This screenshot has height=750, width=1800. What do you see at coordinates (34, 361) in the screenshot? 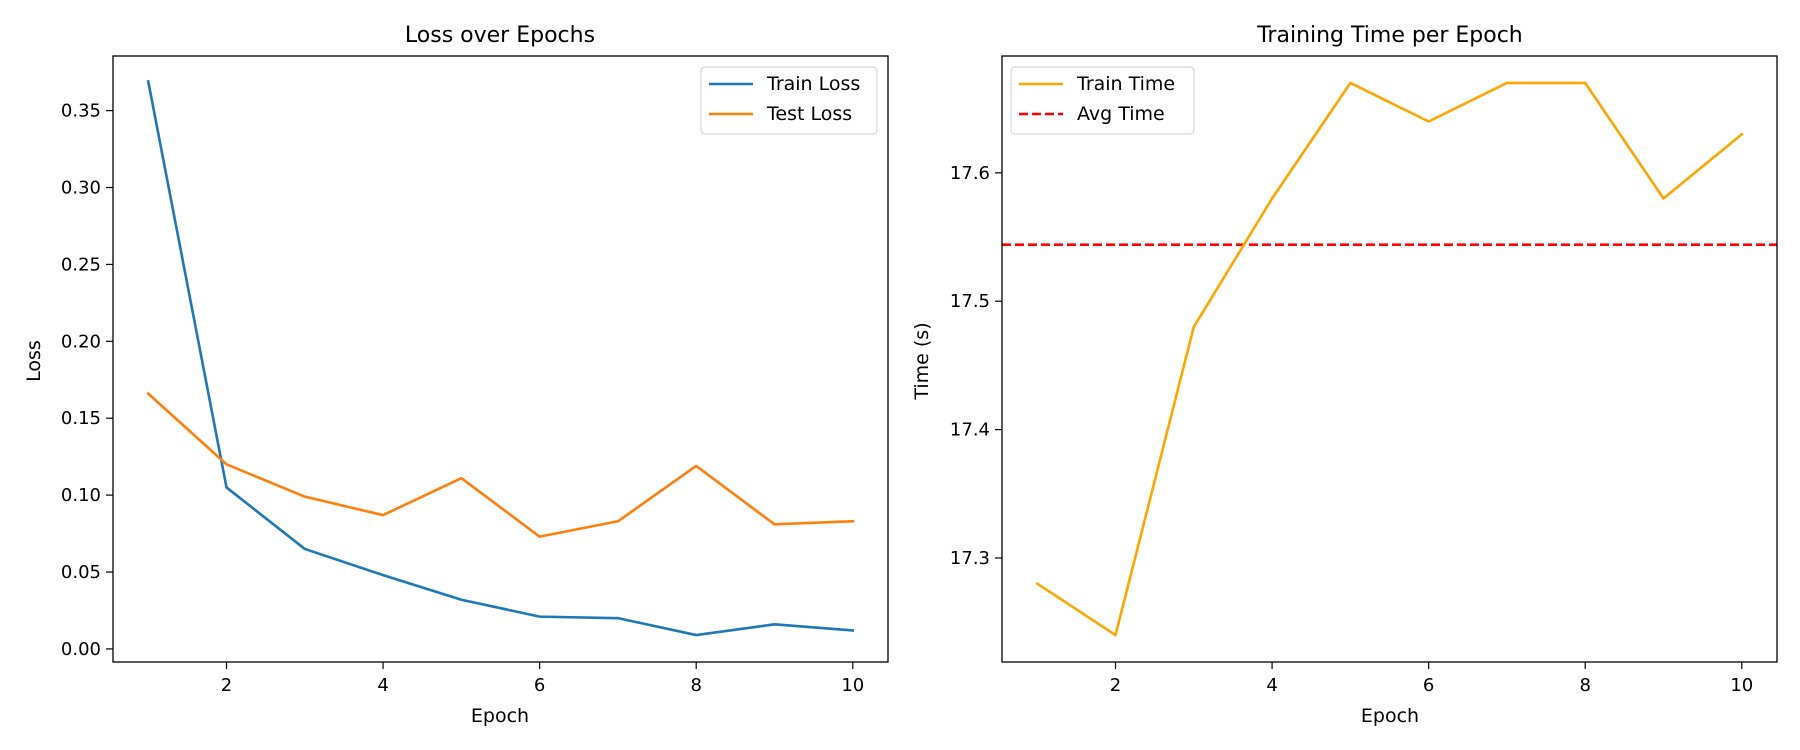
I see `loss-chart-ylabel: Loss` at bounding box center [34, 361].